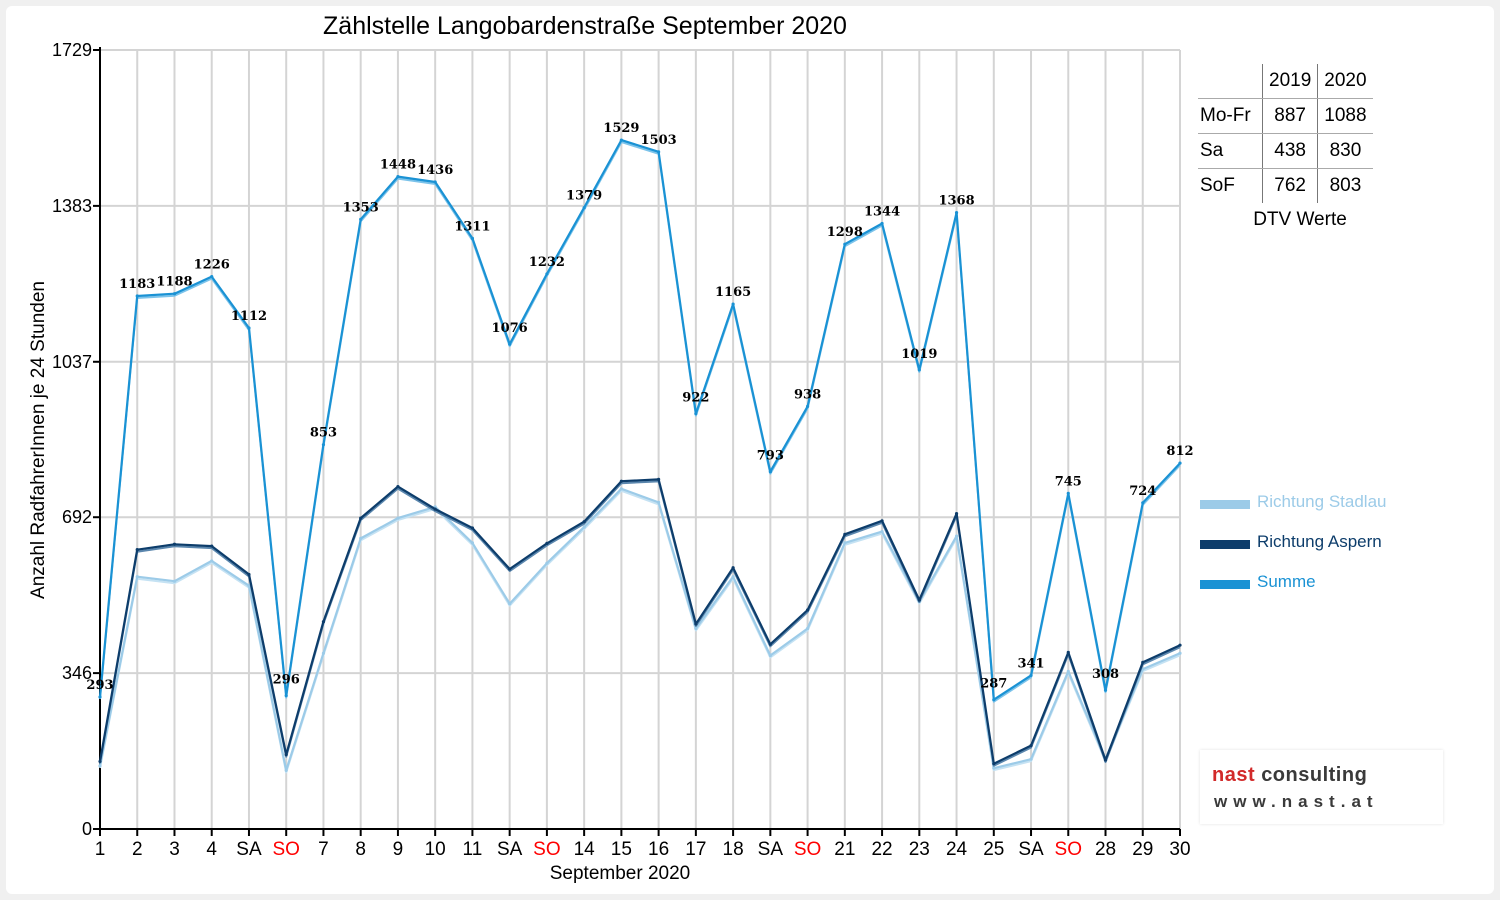  I want to click on x-axis-label: September 2020, so click(620, 873).